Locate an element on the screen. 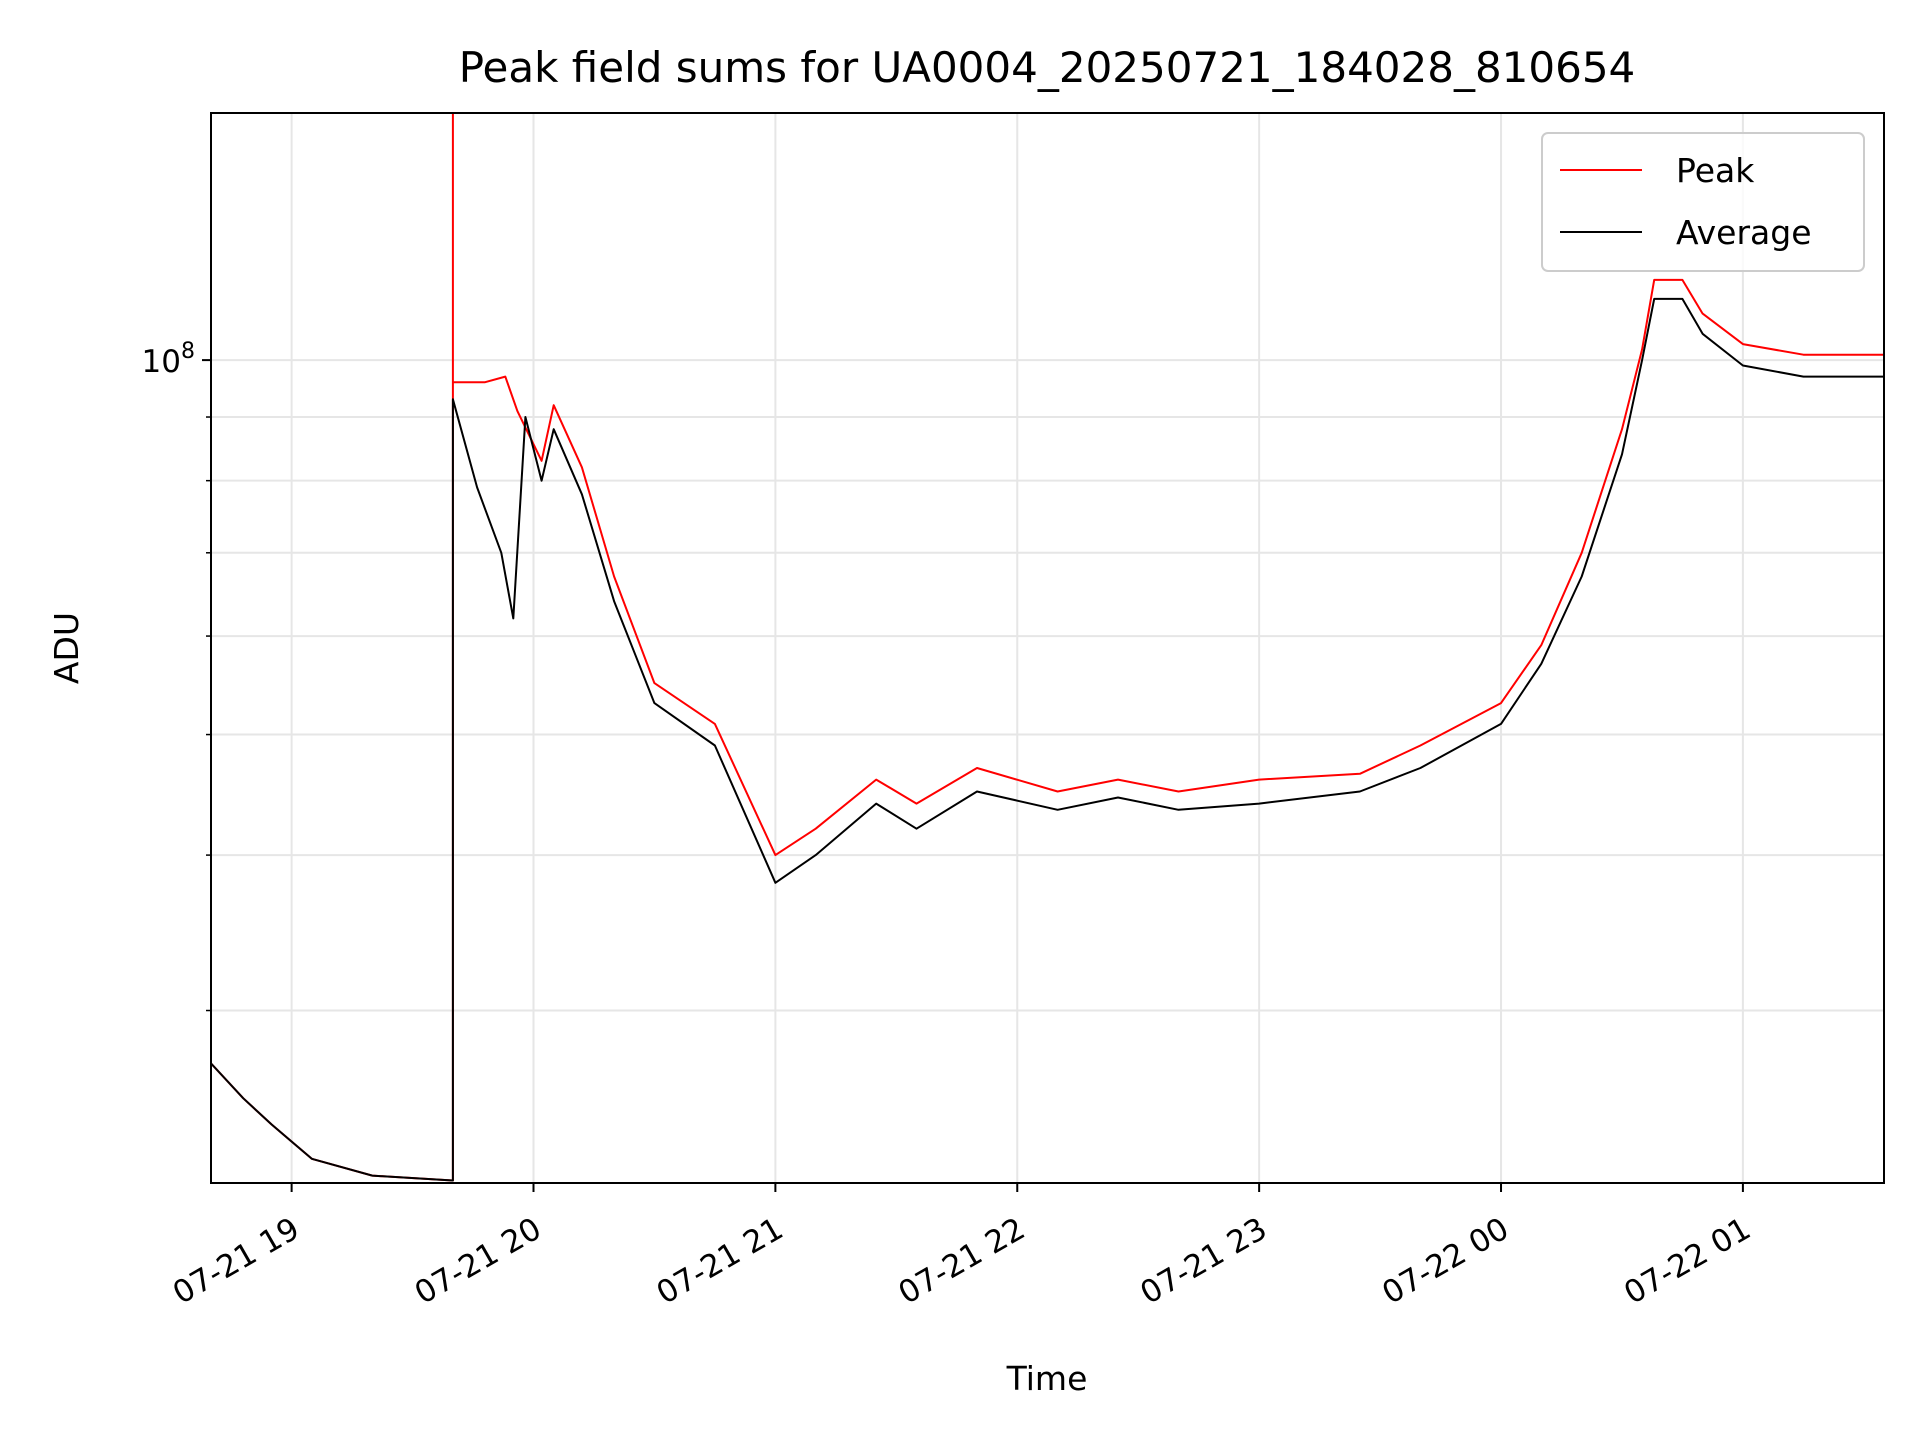 The width and height of the screenshot is (1920, 1440). y-tick-label: 108 is located at coordinates (168, 359).